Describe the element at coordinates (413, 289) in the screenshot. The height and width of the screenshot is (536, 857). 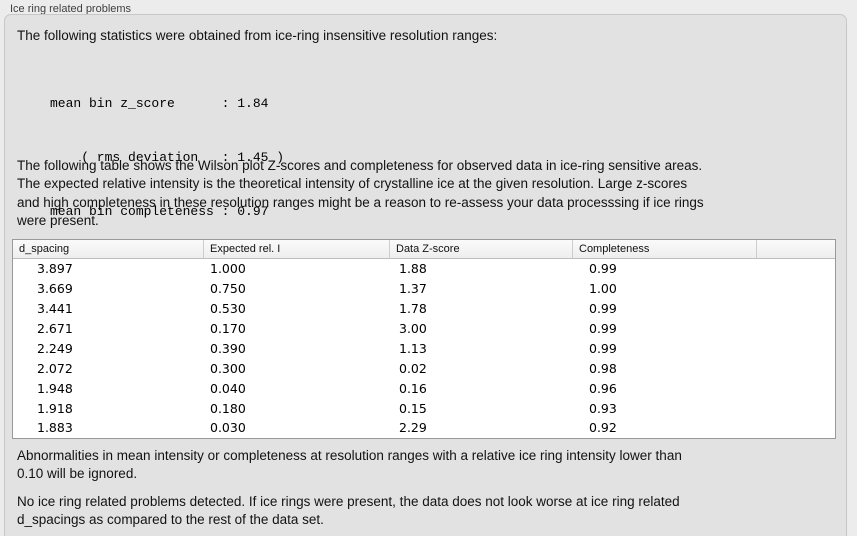
I see `cell-data-z-score: 1.37` at that location.